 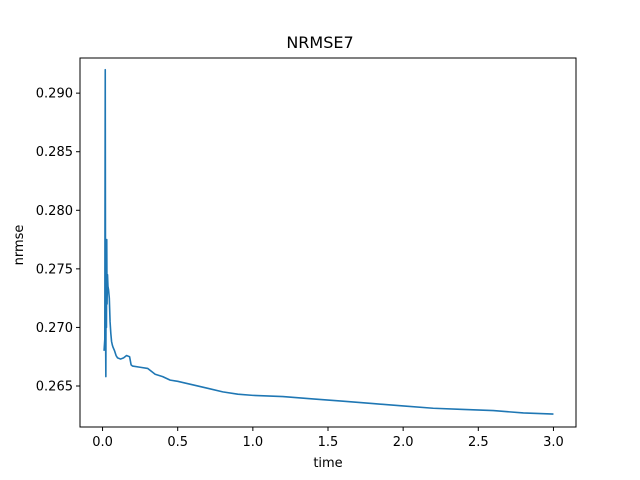 I want to click on x-tick-label: 2.5, so click(x=478, y=442).